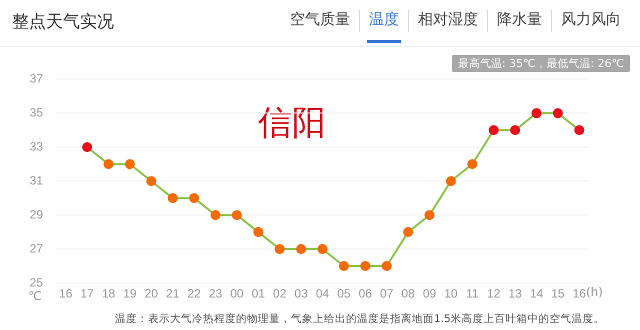 The width and height of the screenshot is (640, 330). I want to click on text: 温度, so click(383, 21).